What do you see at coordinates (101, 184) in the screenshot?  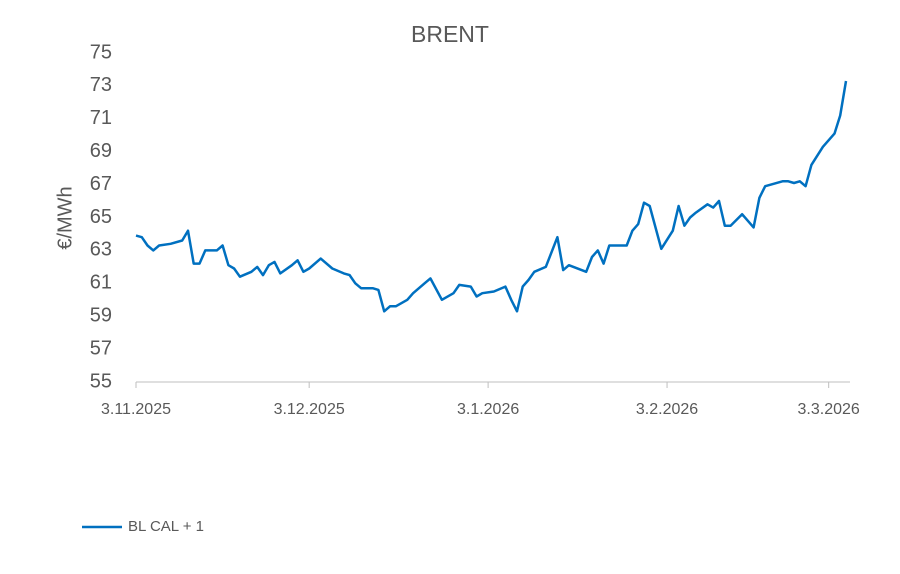 I see `y-tick-label: 67` at bounding box center [101, 184].